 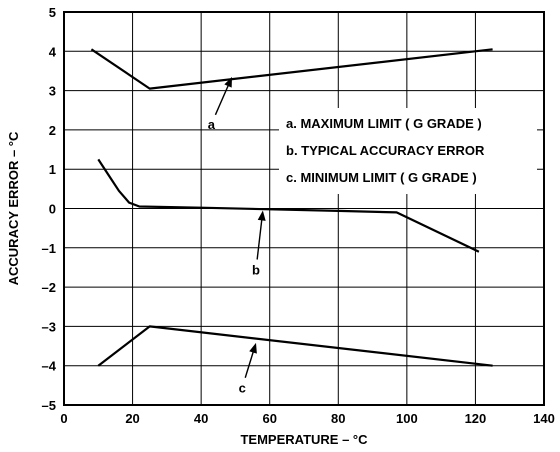 I want to click on legend-entry-c: c. MINIMUM LIMIT ( G GRADE ), so click(x=381, y=177).